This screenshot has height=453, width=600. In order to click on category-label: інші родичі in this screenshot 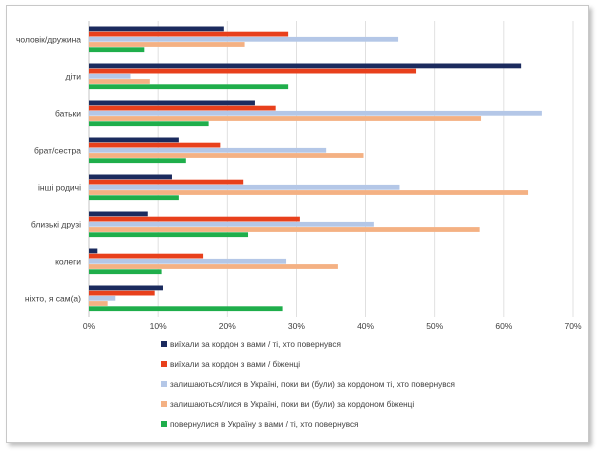, I will do `click(59, 188)`.